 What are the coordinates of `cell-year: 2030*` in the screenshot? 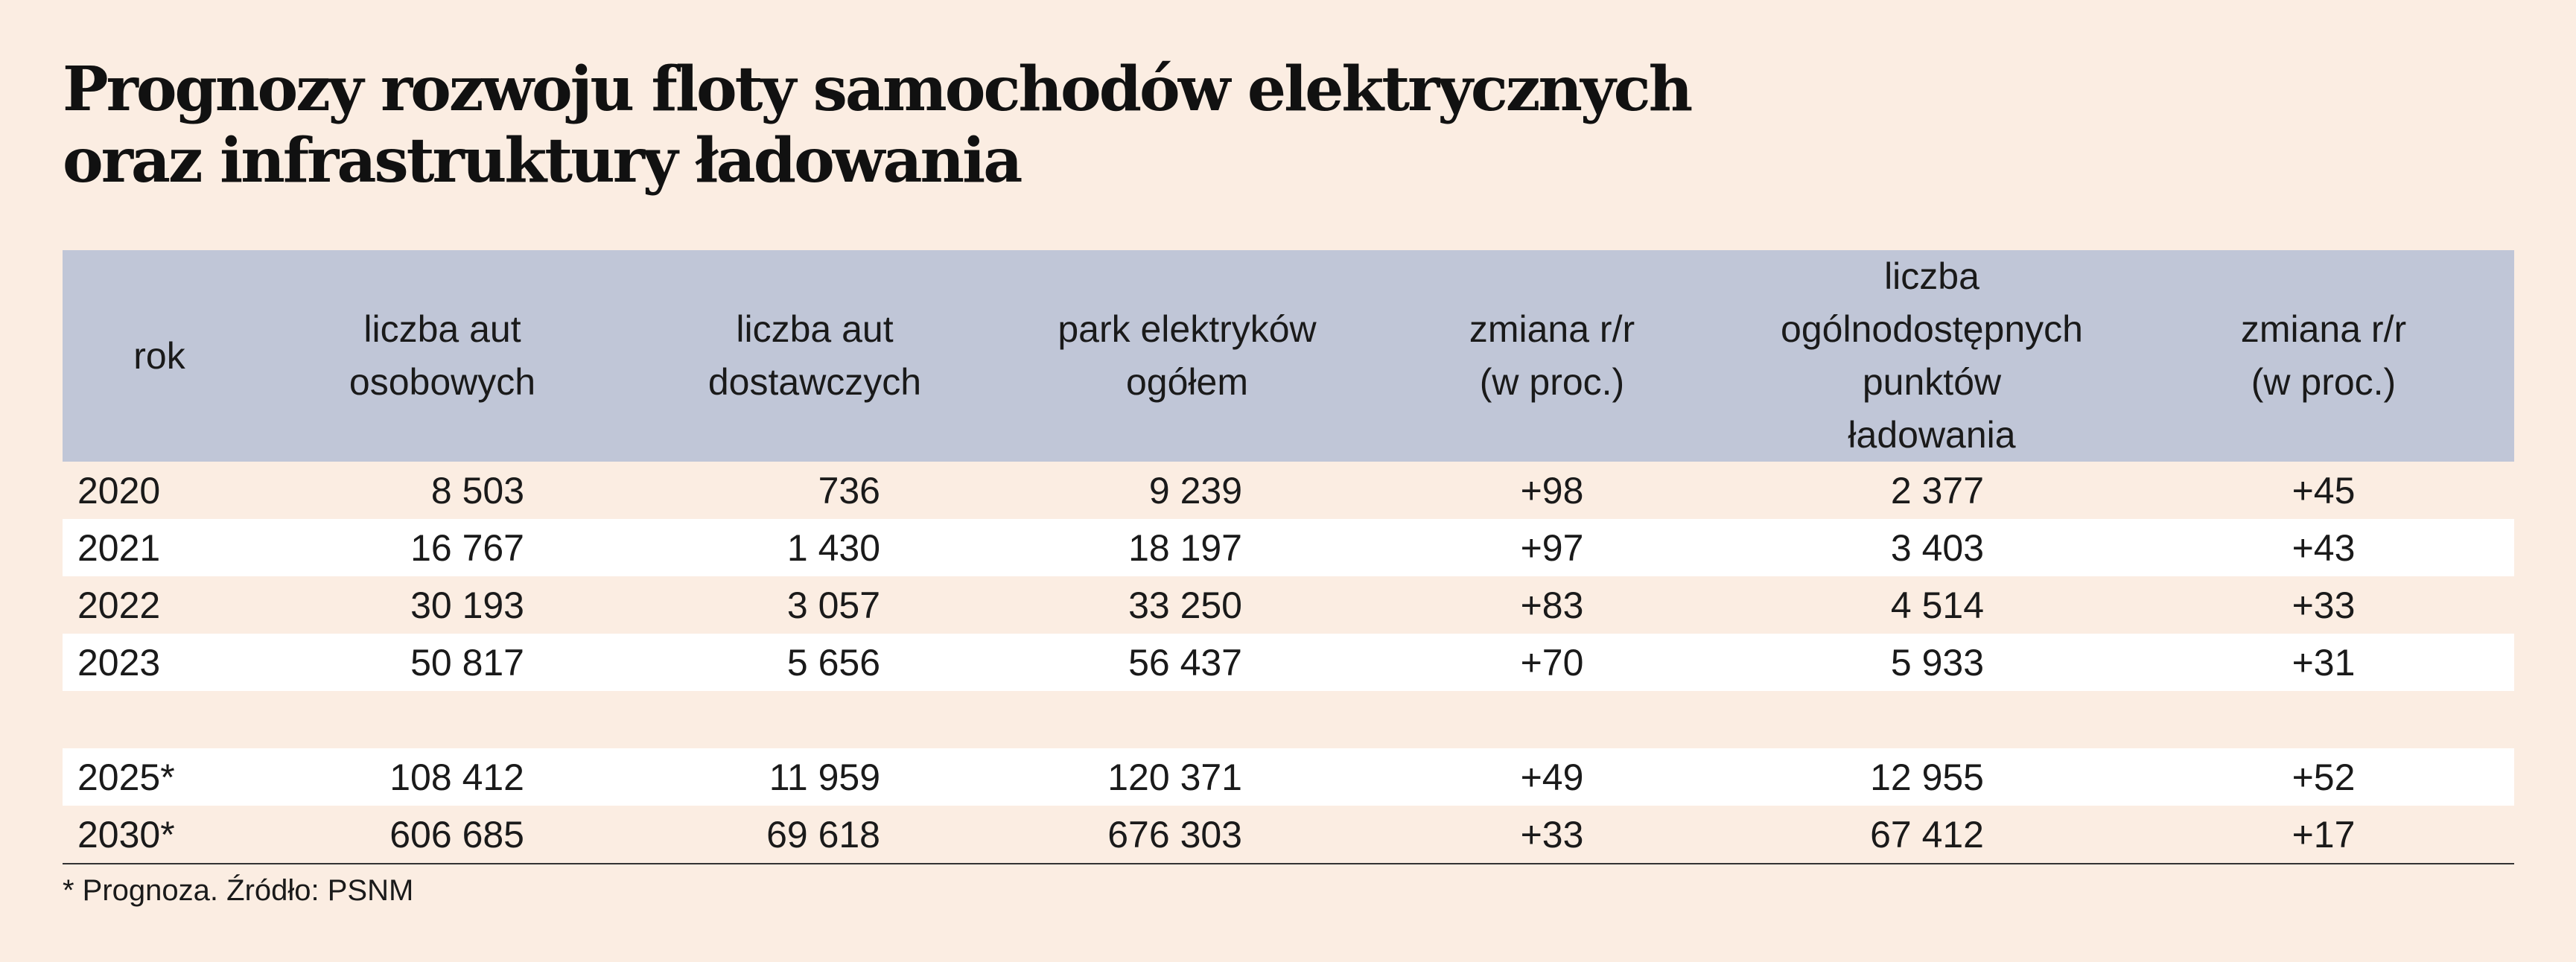 It's located at (126, 835).